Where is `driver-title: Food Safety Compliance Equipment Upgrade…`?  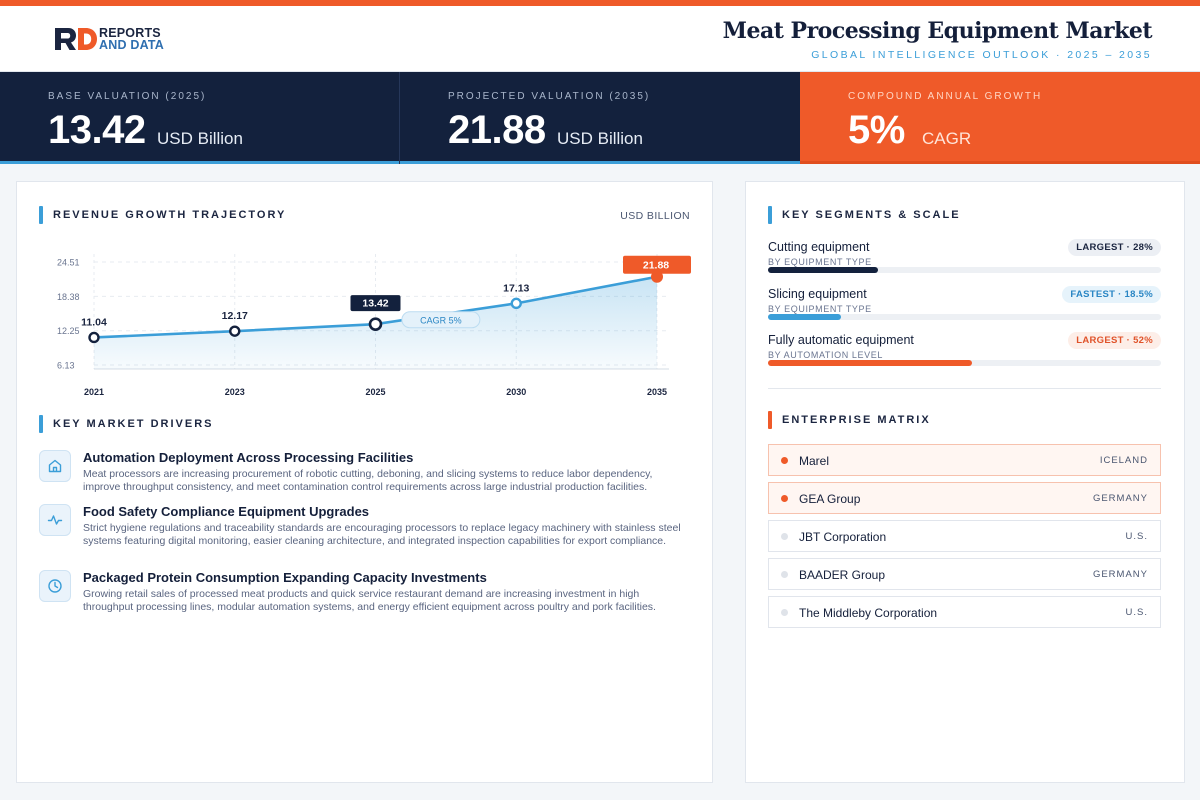
driver-title: Food Safety Compliance Equipment Upgrade… is located at coordinates (226, 511).